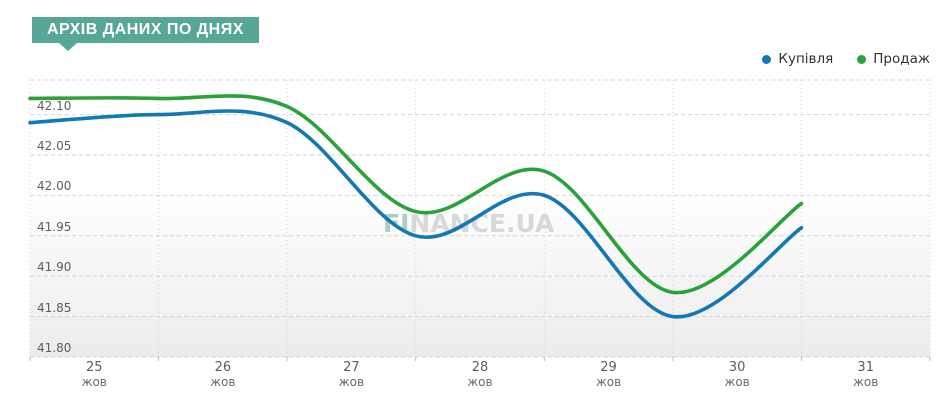 The height and width of the screenshot is (401, 939). Describe the element at coordinates (806, 59) in the screenshot. I see `legend-label: Купівля` at that location.